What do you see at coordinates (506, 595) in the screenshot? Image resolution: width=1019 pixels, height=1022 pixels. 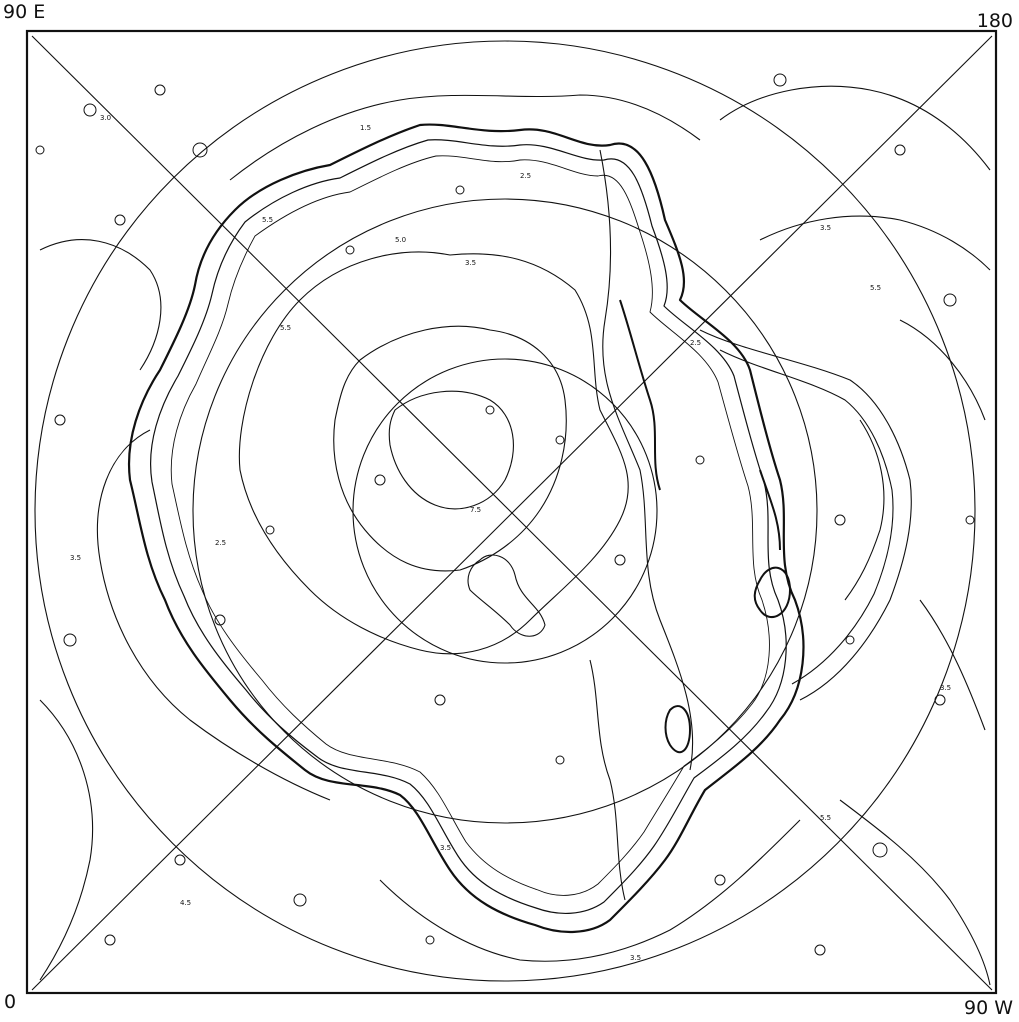 I see `contour-dome` at bounding box center [506, 595].